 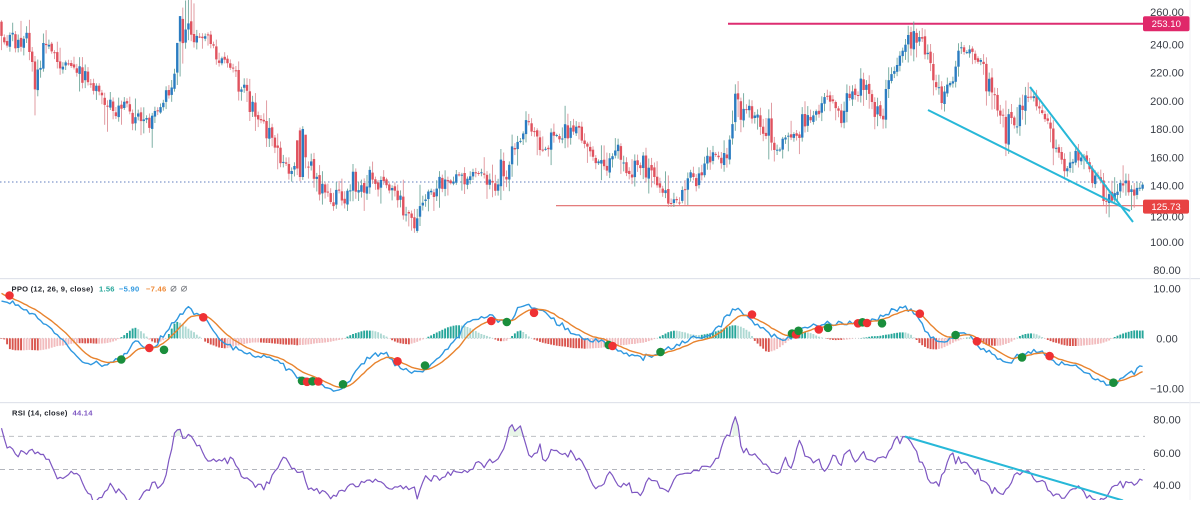 What do you see at coordinates (1167, 187) in the screenshot?
I see `svg-text: 140.00` at bounding box center [1167, 187].